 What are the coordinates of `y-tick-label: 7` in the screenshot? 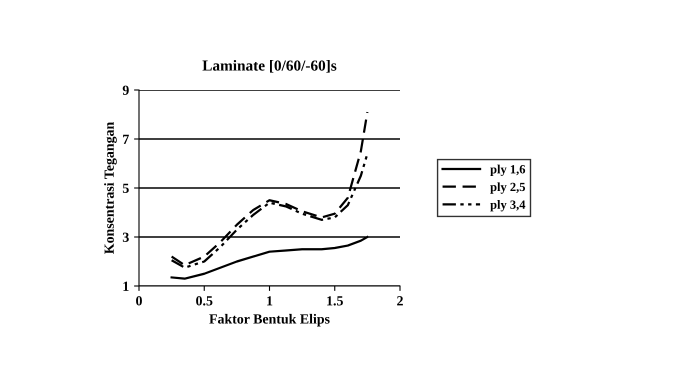 It's located at (126, 139).